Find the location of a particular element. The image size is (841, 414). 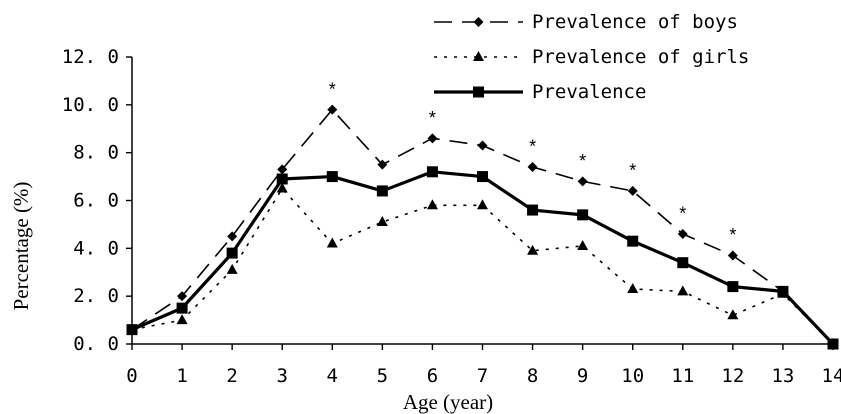

x-axis-title: Age (year) is located at coordinates (448, 402).